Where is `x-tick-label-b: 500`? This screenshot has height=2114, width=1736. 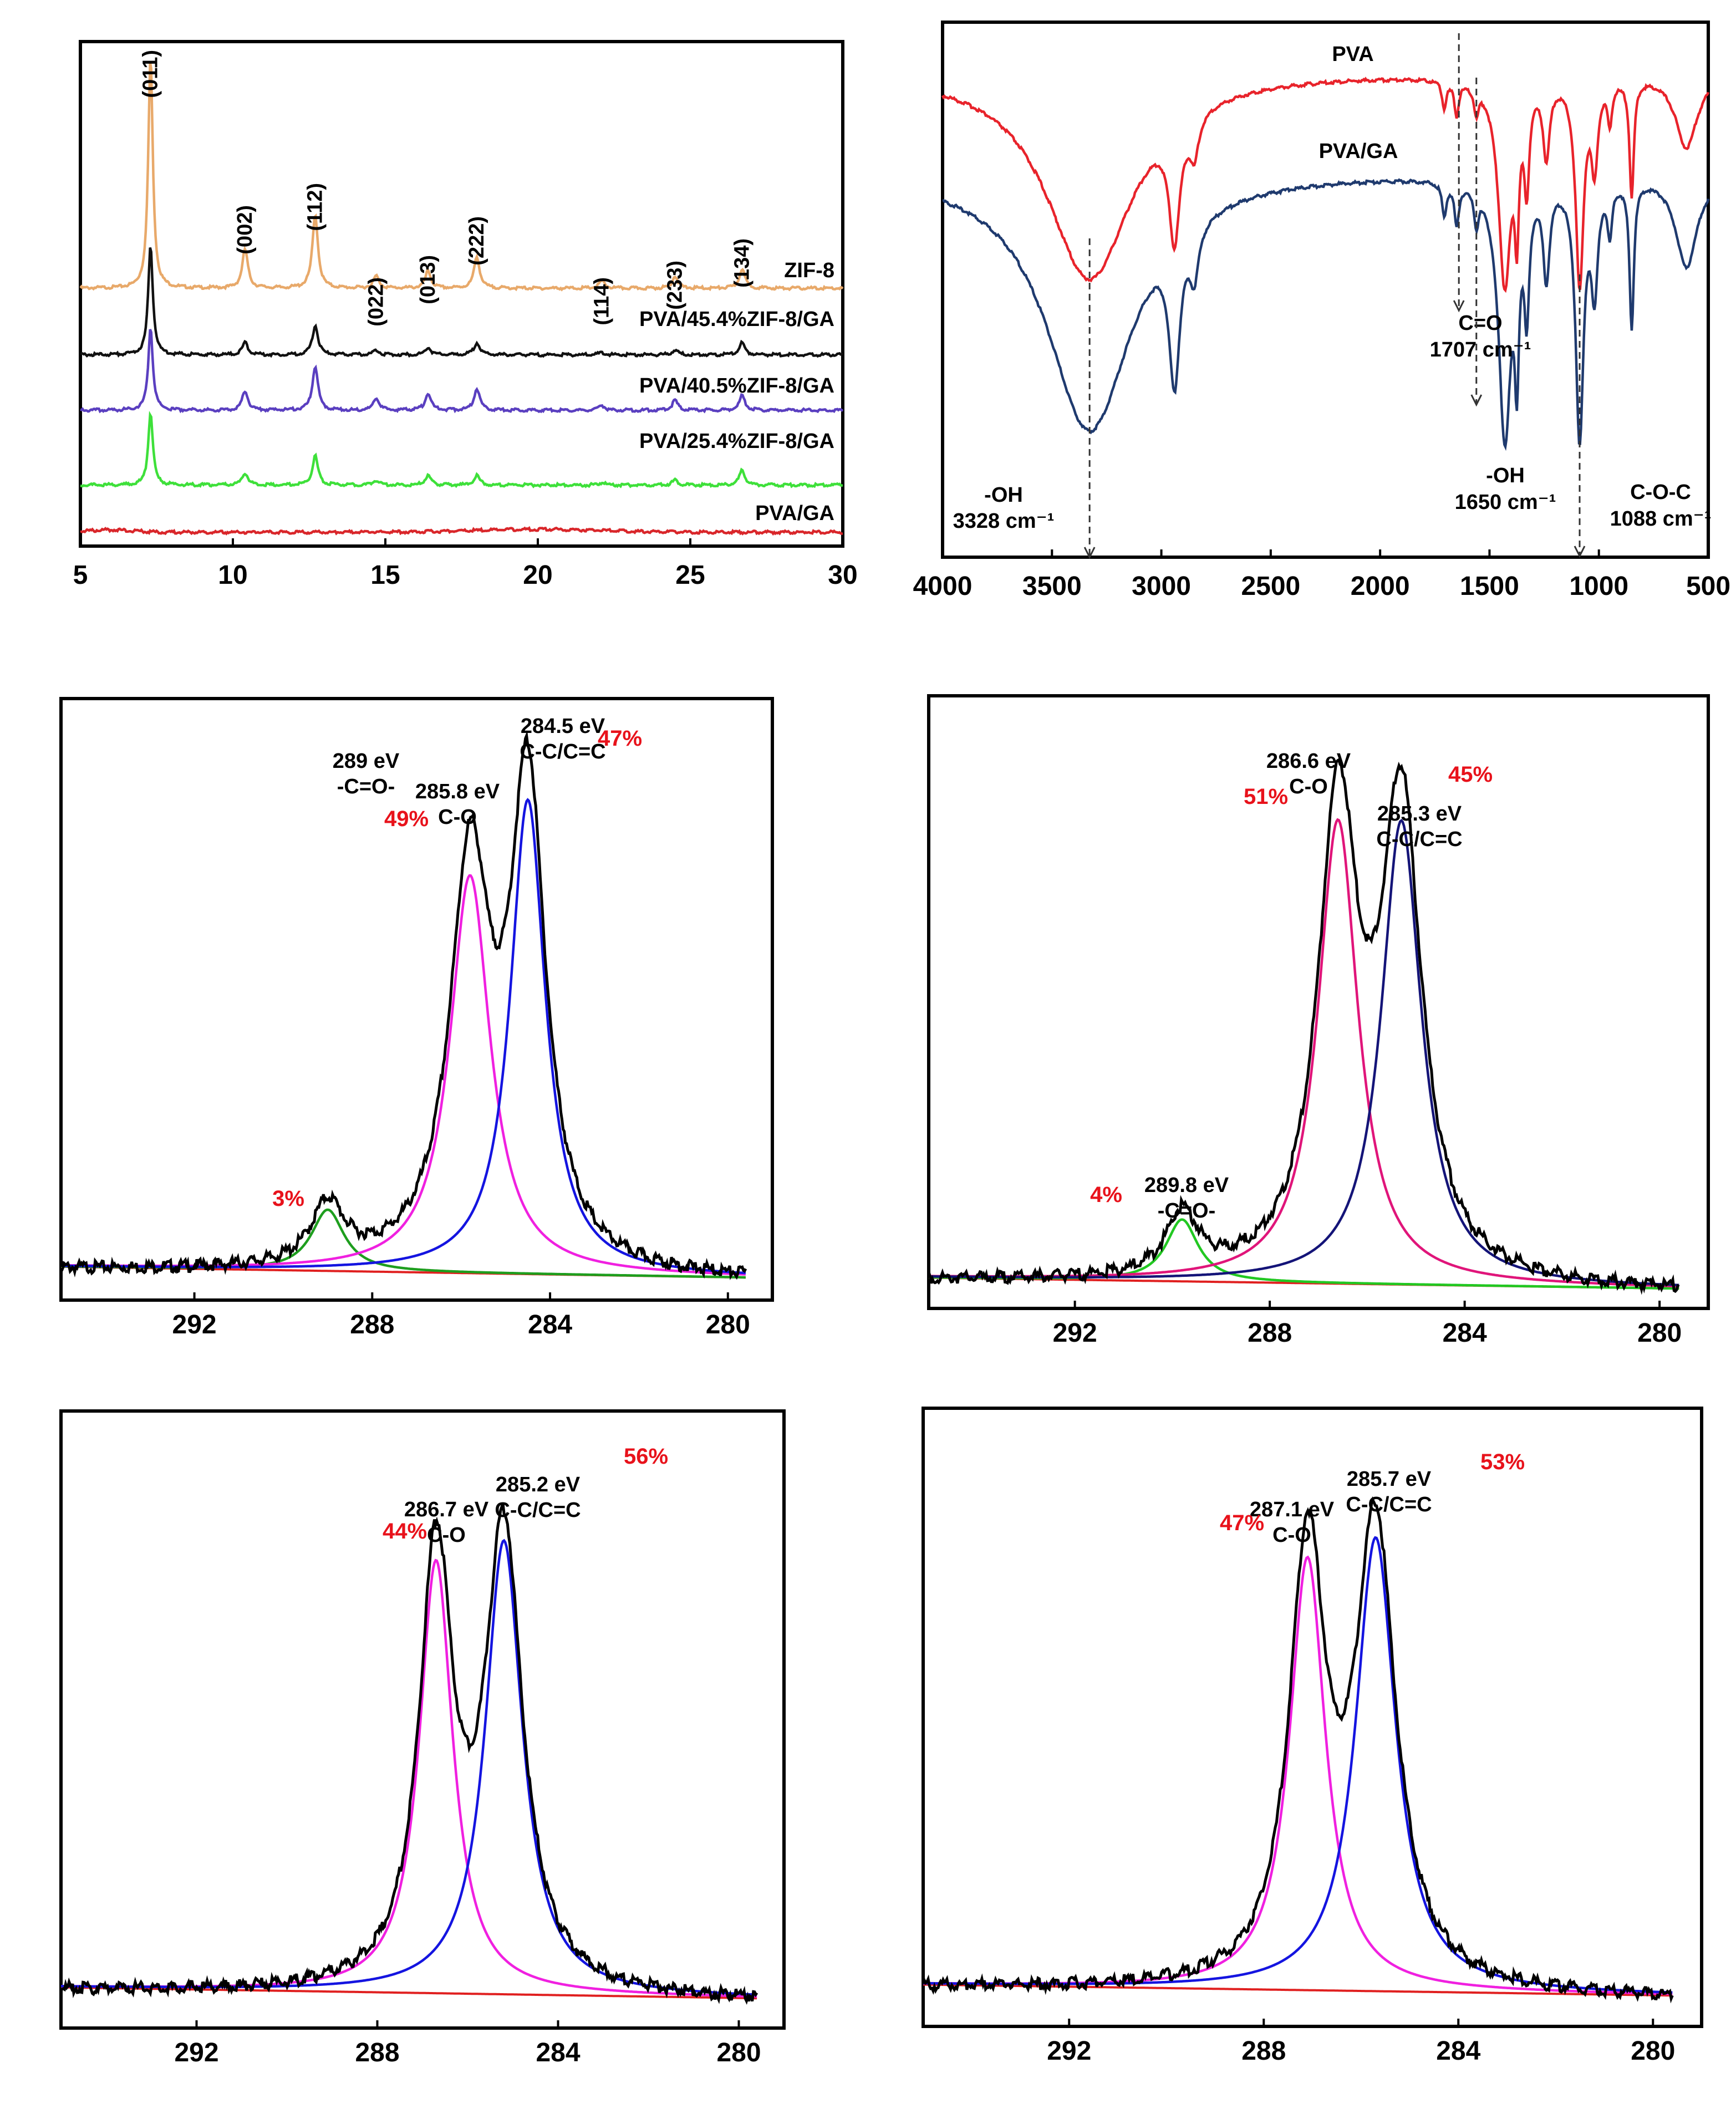 x-tick-label-b: 500 is located at coordinates (1708, 586).